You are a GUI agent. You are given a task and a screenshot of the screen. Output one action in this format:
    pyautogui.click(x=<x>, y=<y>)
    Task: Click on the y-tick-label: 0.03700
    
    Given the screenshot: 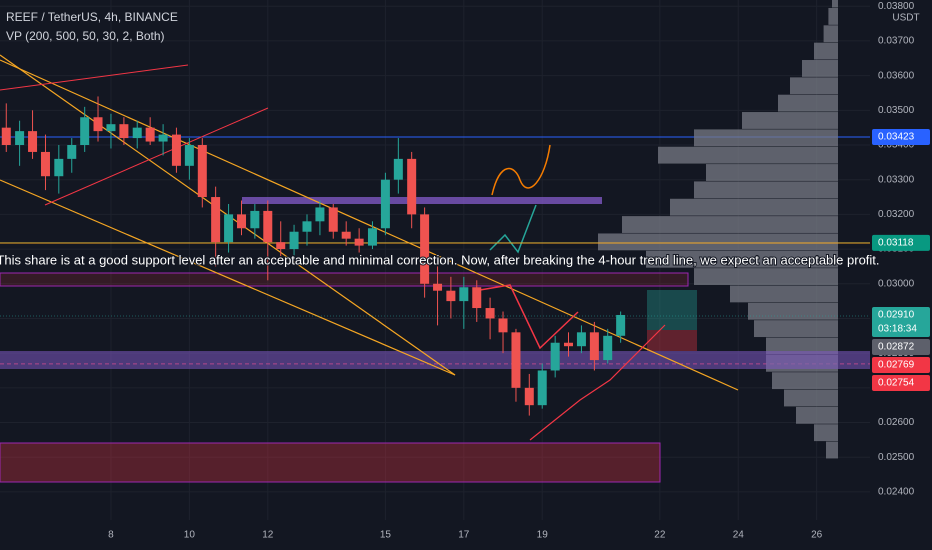 What is the action you would take?
    pyautogui.click(x=896, y=41)
    